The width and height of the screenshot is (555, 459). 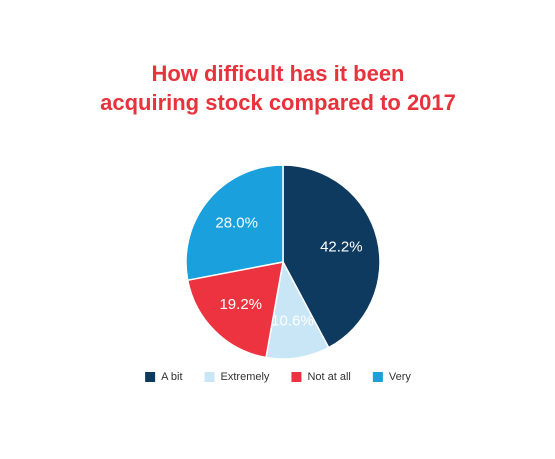 What do you see at coordinates (292, 320) in the screenshot?
I see `value-label: 10.6%` at bounding box center [292, 320].